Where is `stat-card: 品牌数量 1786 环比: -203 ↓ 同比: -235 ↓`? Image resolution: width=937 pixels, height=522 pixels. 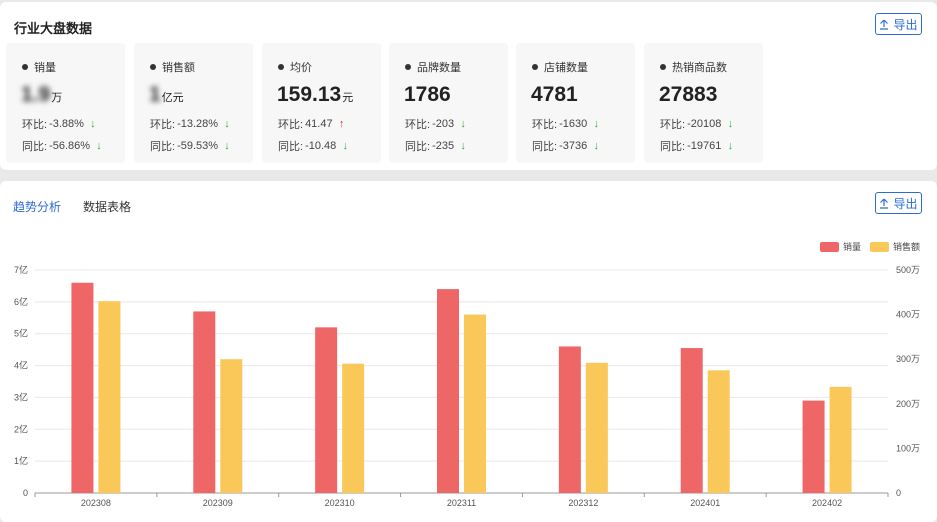
stat-card: 品牌数量 1786 环比: -203 ↓ 同比: -235 ↓ is located at coordinates (448, 103).